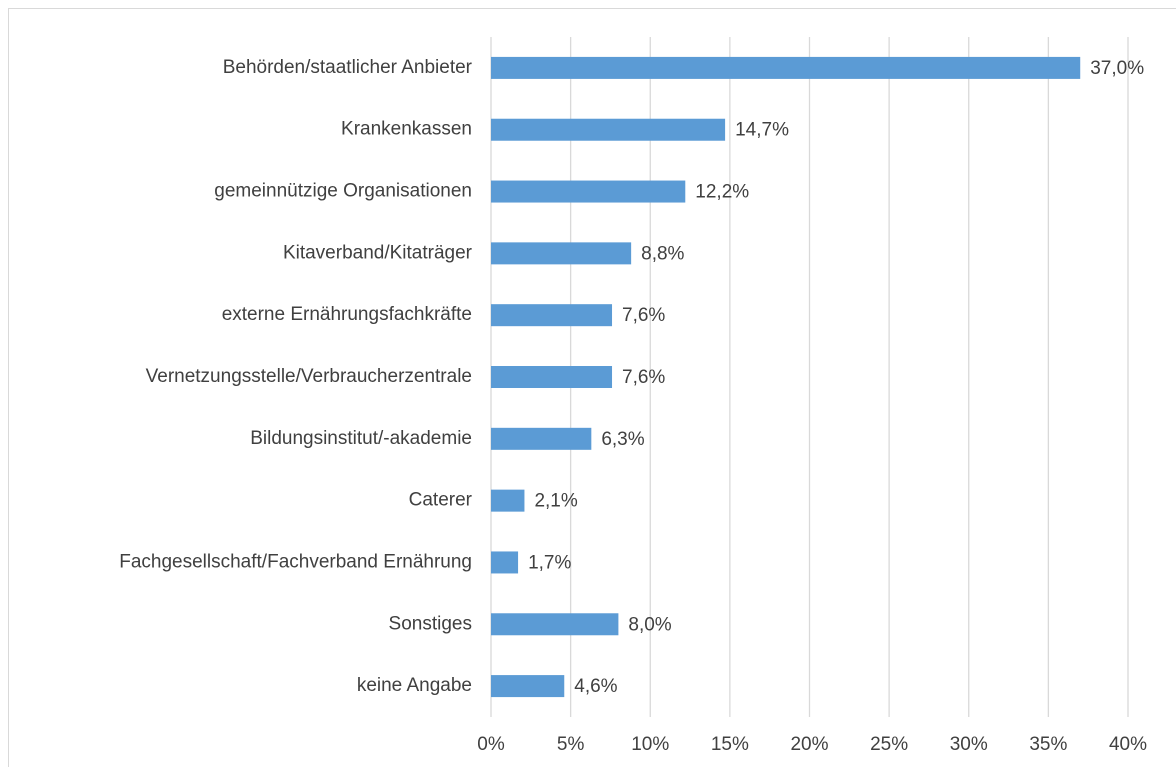 This screenshot has height=767, width=1176. I want to click on y-tick-label: keine Angabe, so click(414, 685).